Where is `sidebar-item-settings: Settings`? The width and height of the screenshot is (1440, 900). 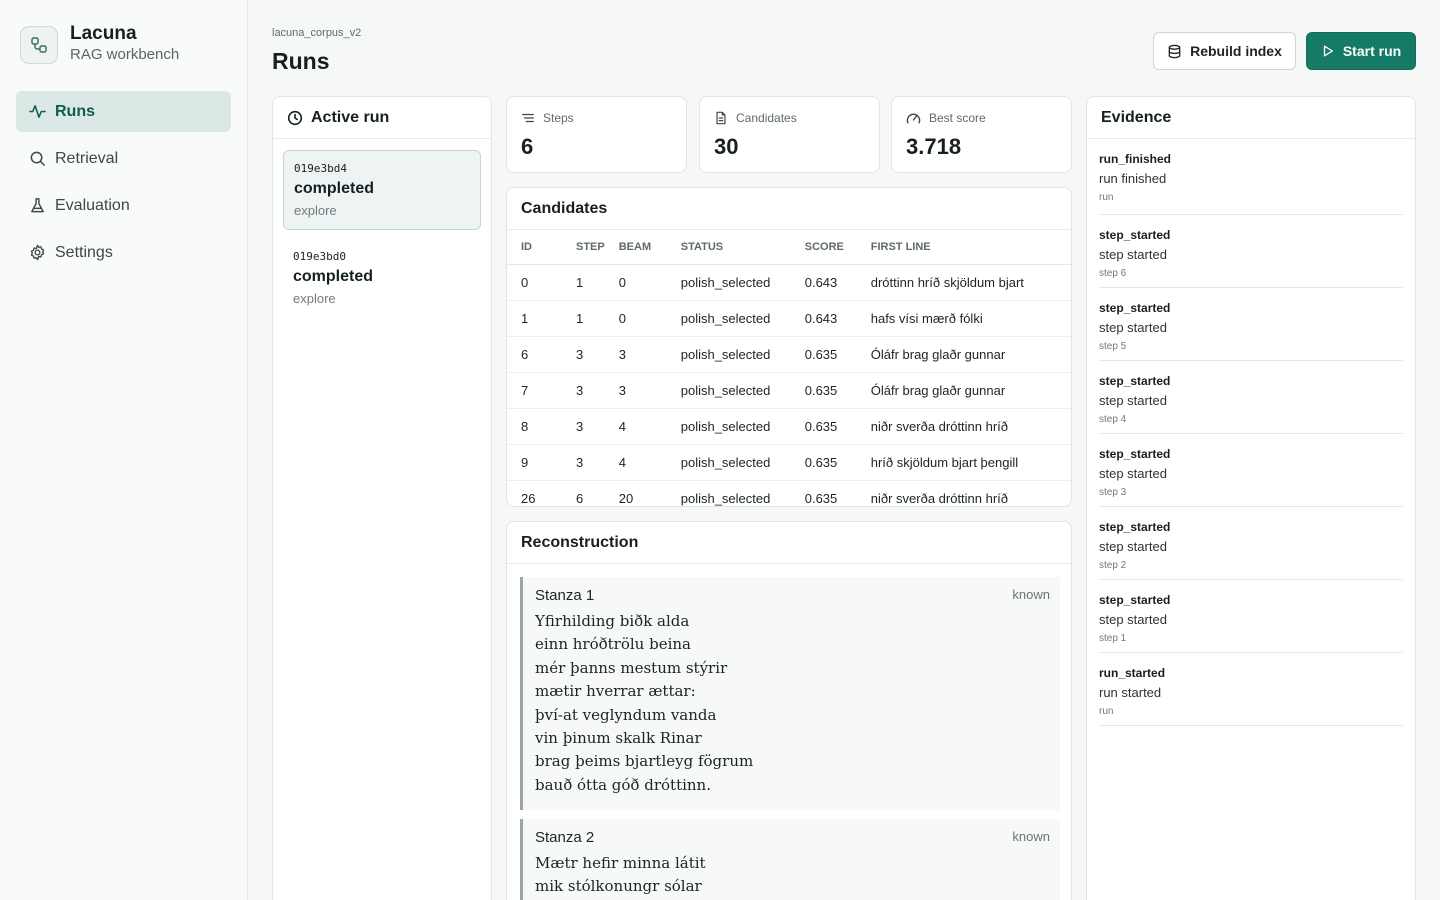 sidebar-item-settings: Settings is located at coordinates (123, 252).